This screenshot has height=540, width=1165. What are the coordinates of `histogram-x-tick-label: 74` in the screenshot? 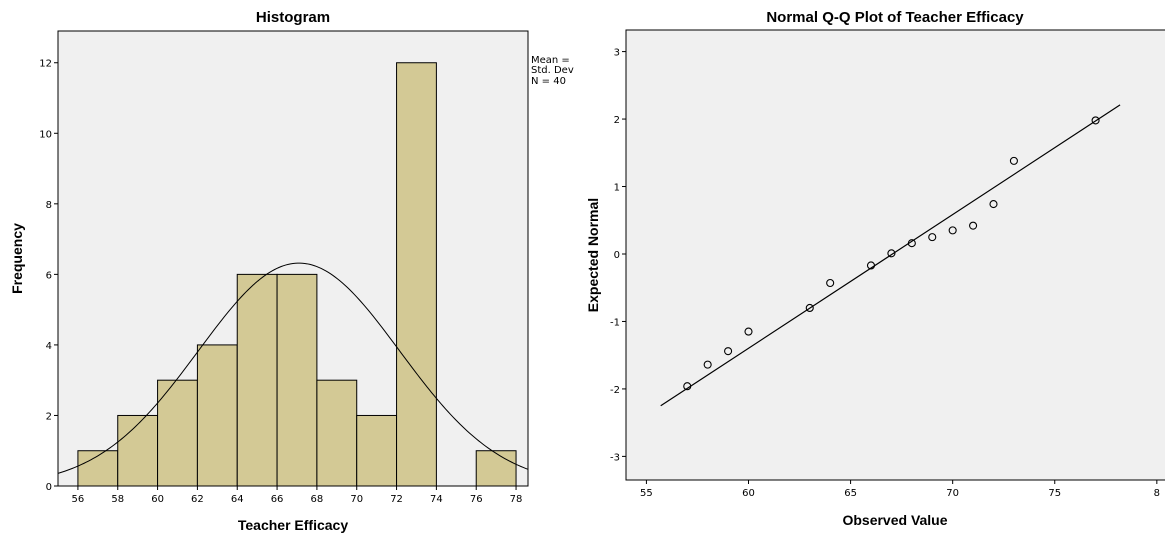 It's located at (436, 499).